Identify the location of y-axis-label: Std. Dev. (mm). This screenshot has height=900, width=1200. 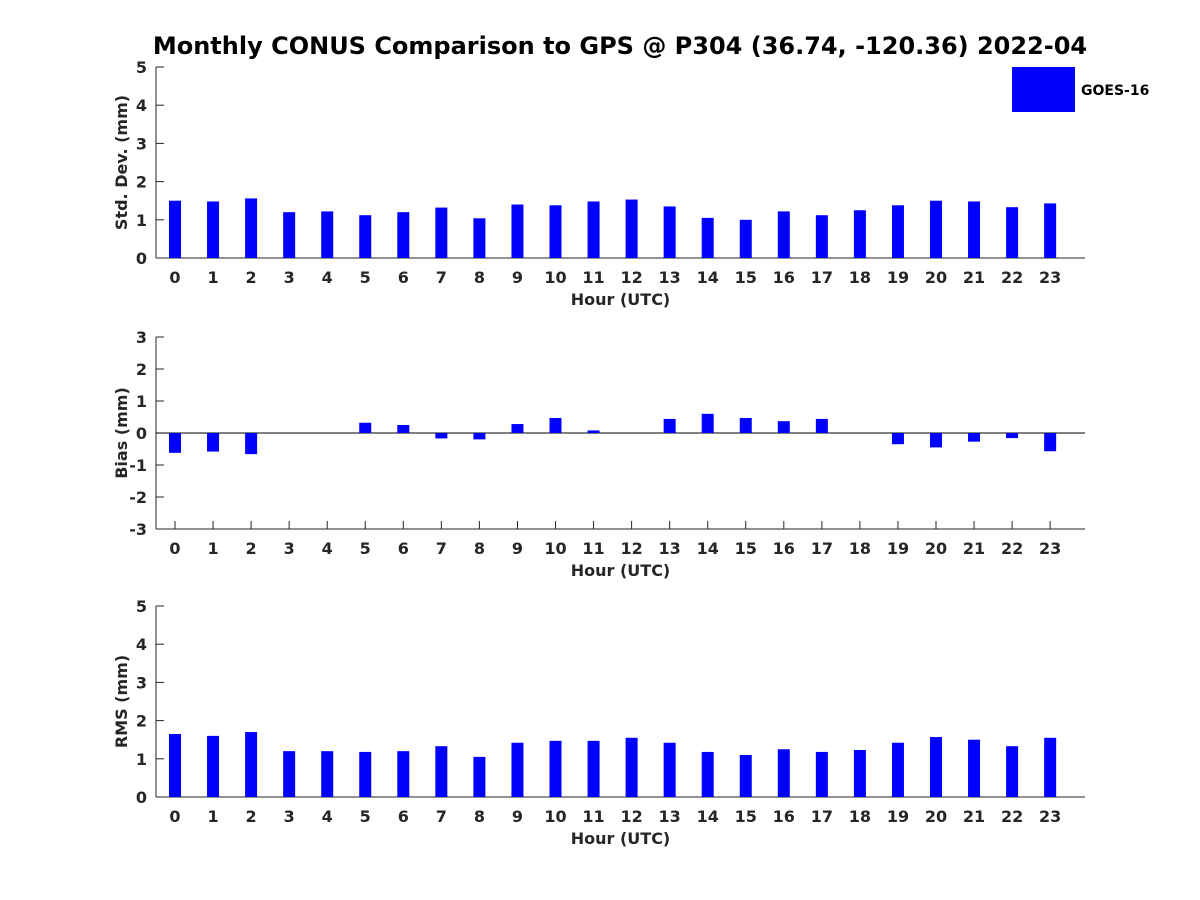
(121, 162).